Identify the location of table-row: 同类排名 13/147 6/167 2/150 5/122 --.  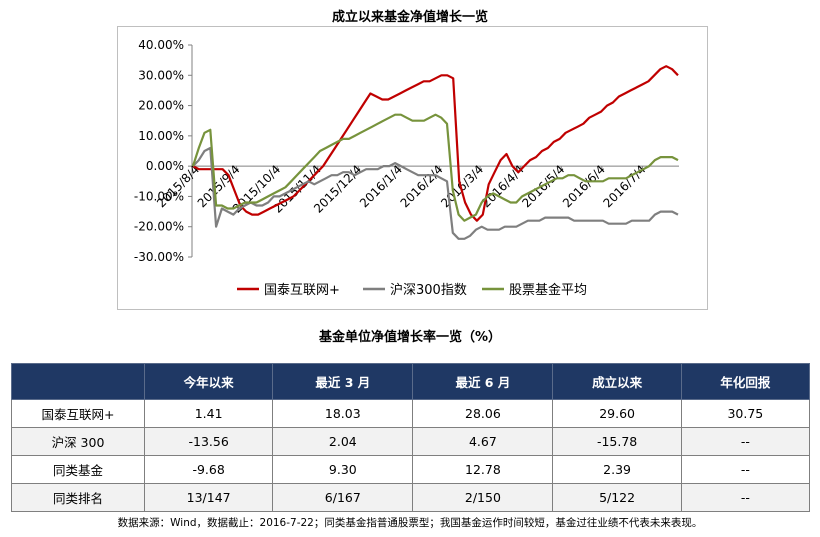
(411, 497).